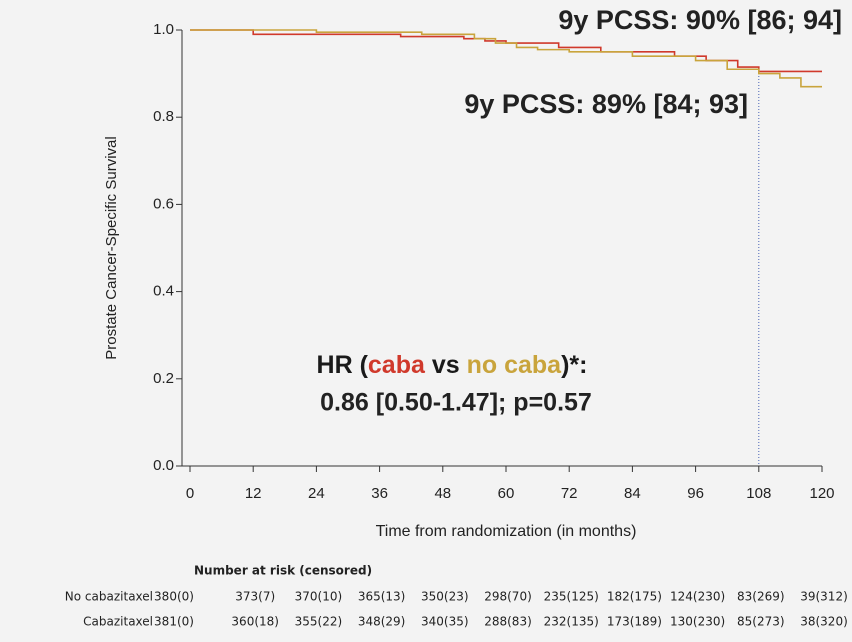 This screenshot has height=642, width=852. Describe the element at coordinates (445, 622) in the screenshot. I see `risk-cell: 340(35)` at that location.